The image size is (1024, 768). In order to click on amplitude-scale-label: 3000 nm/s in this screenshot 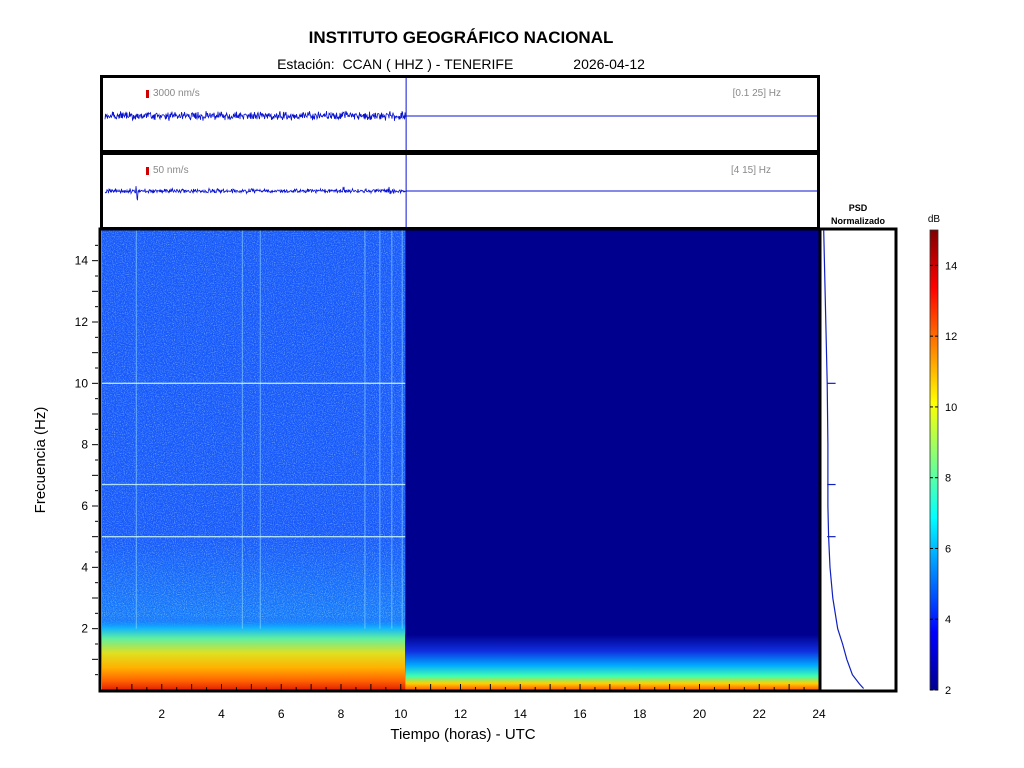, I will do `click(176, 93)`.